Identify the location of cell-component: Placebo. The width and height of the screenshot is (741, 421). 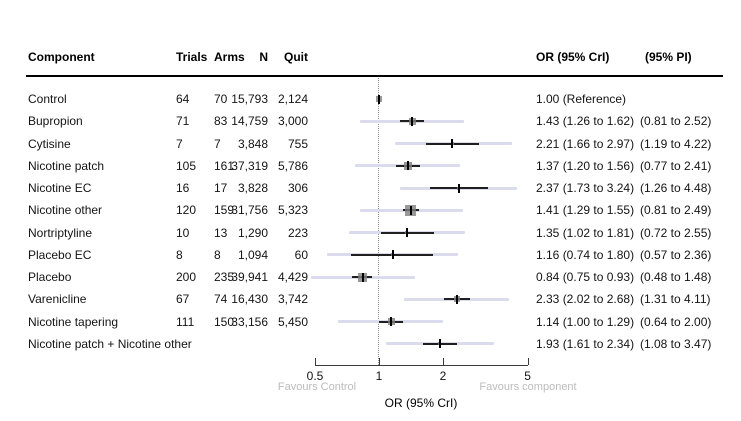
(50, 277).